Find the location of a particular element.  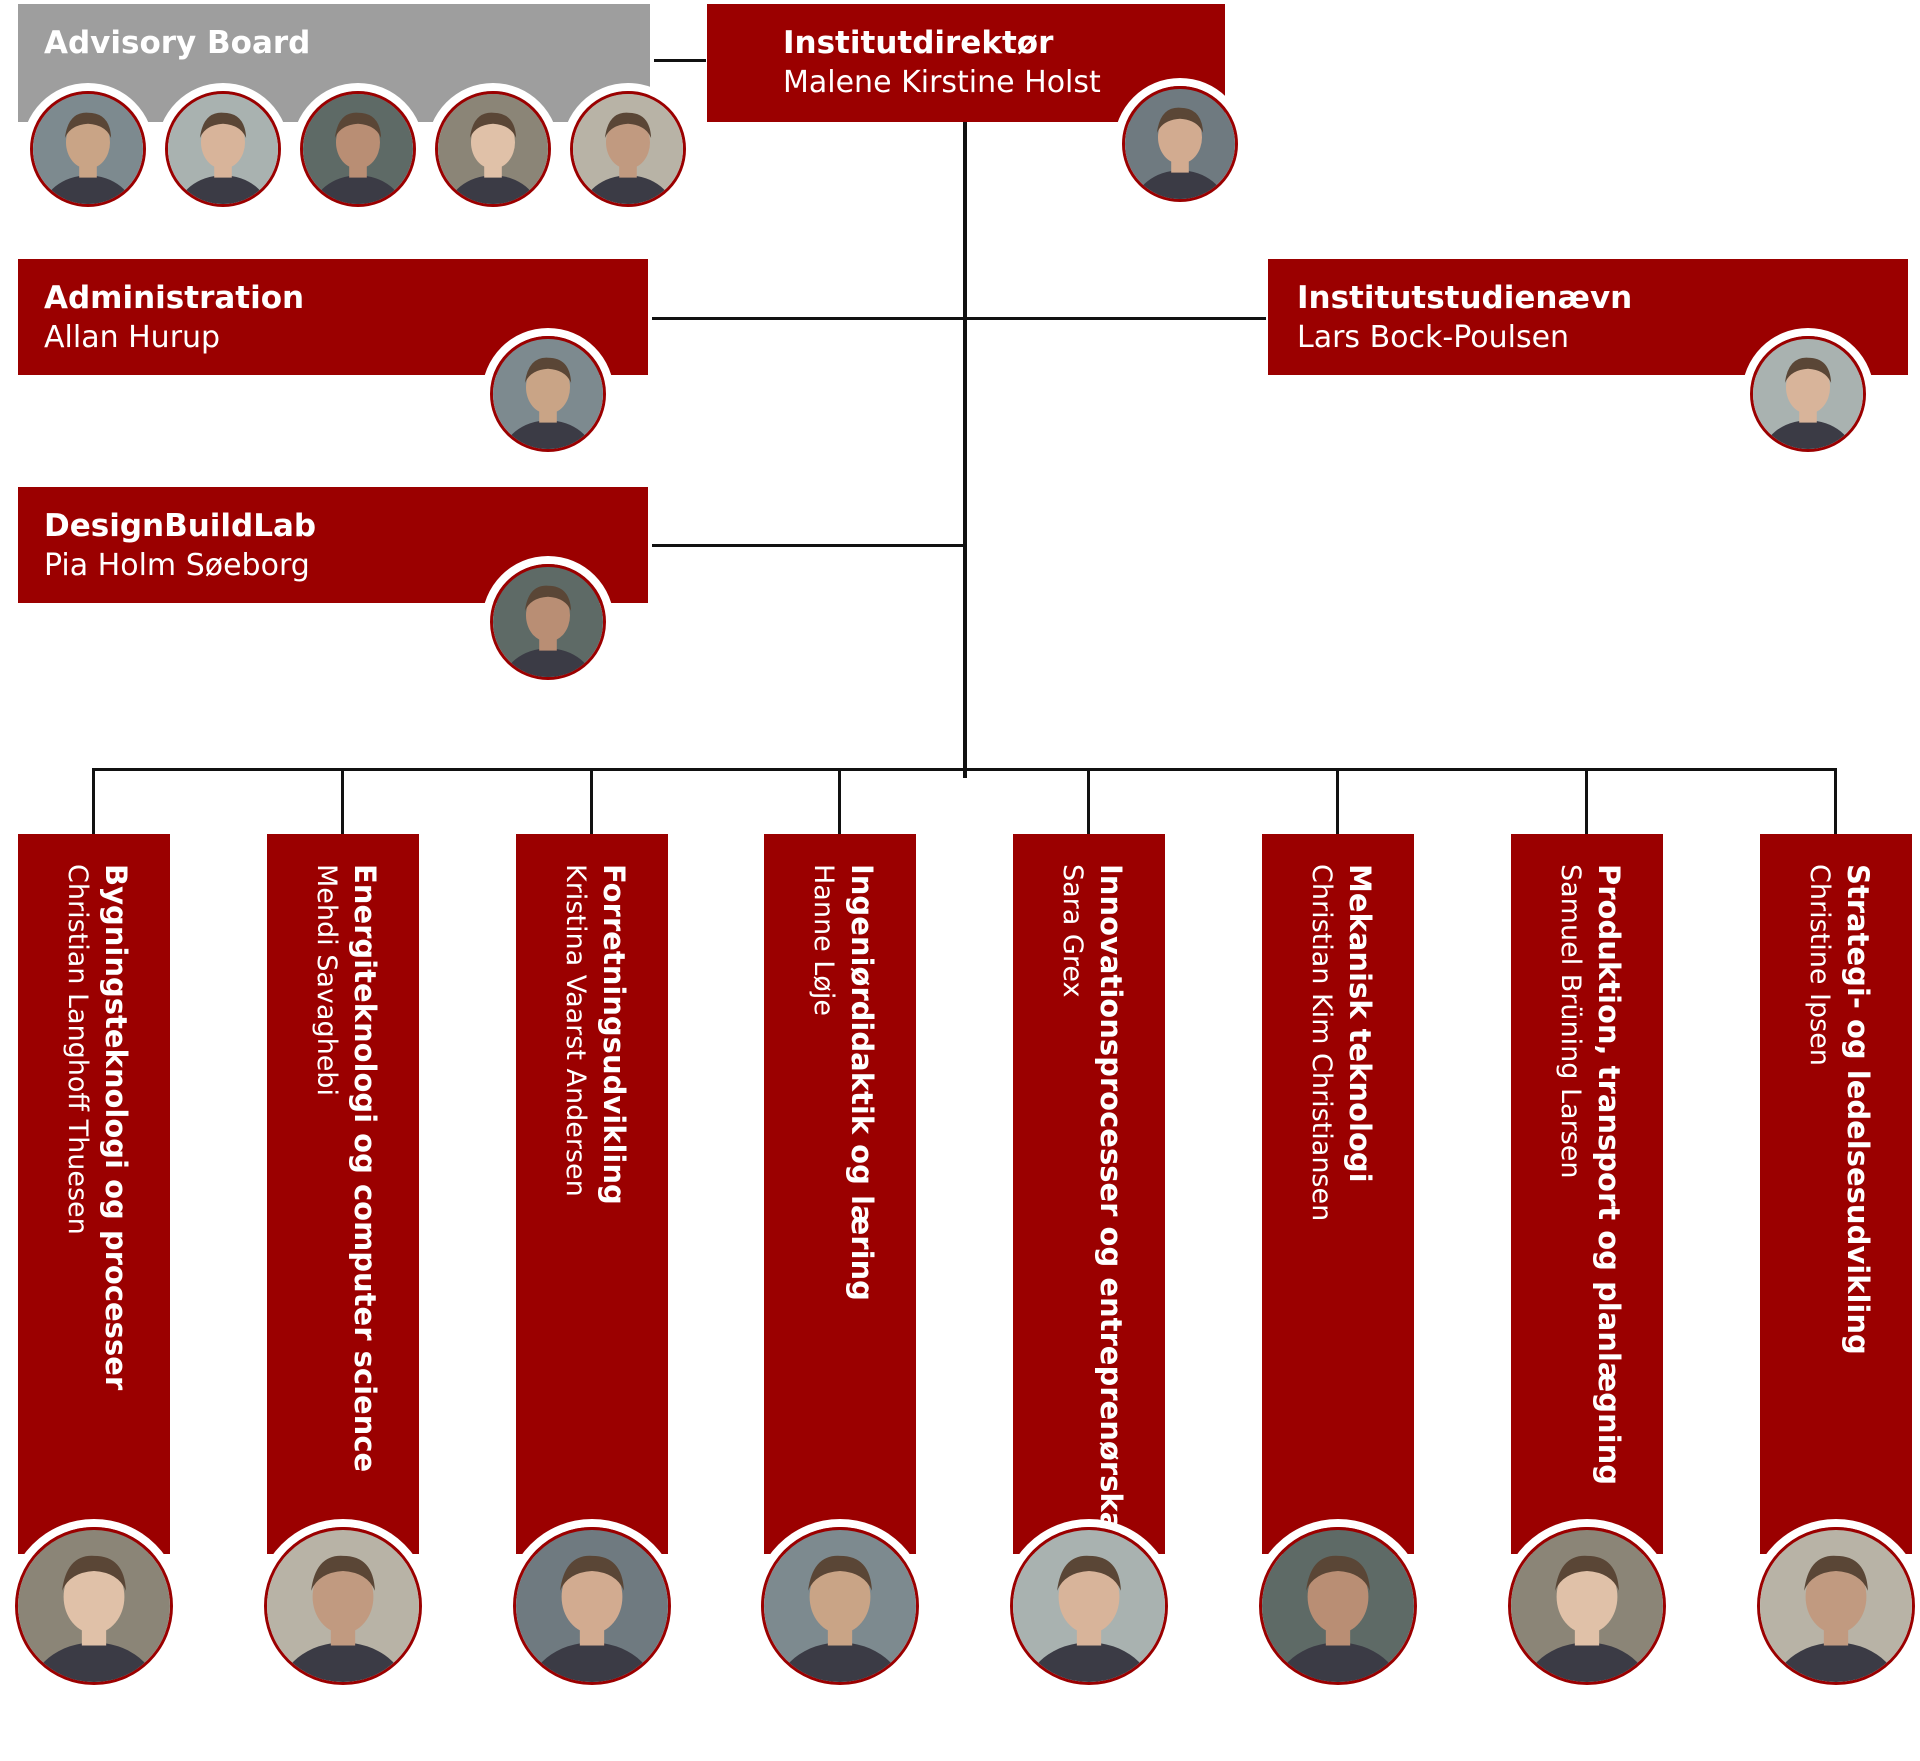

section-head-name: Sara Grex is located at coordinates (1072, 931).